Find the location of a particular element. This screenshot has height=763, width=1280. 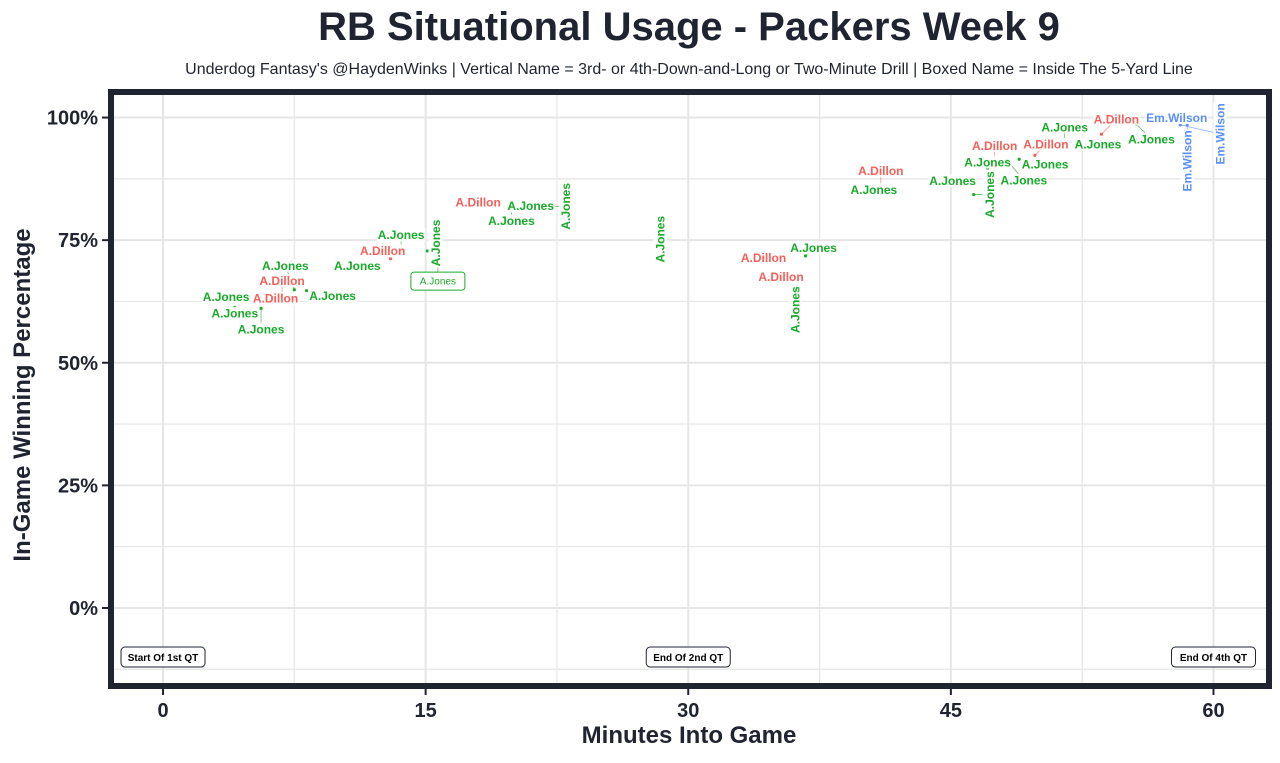

x-tick-label: 45 is located at coordinates (951, 711).